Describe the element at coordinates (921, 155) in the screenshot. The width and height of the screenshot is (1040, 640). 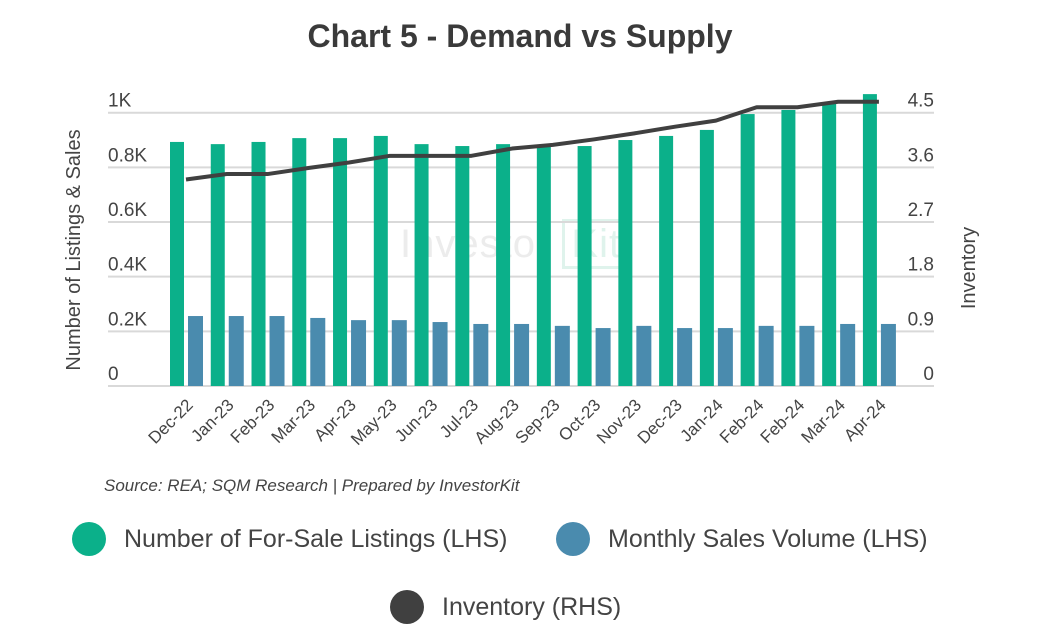
I see `y2-tick-label: 3.6` at that location.